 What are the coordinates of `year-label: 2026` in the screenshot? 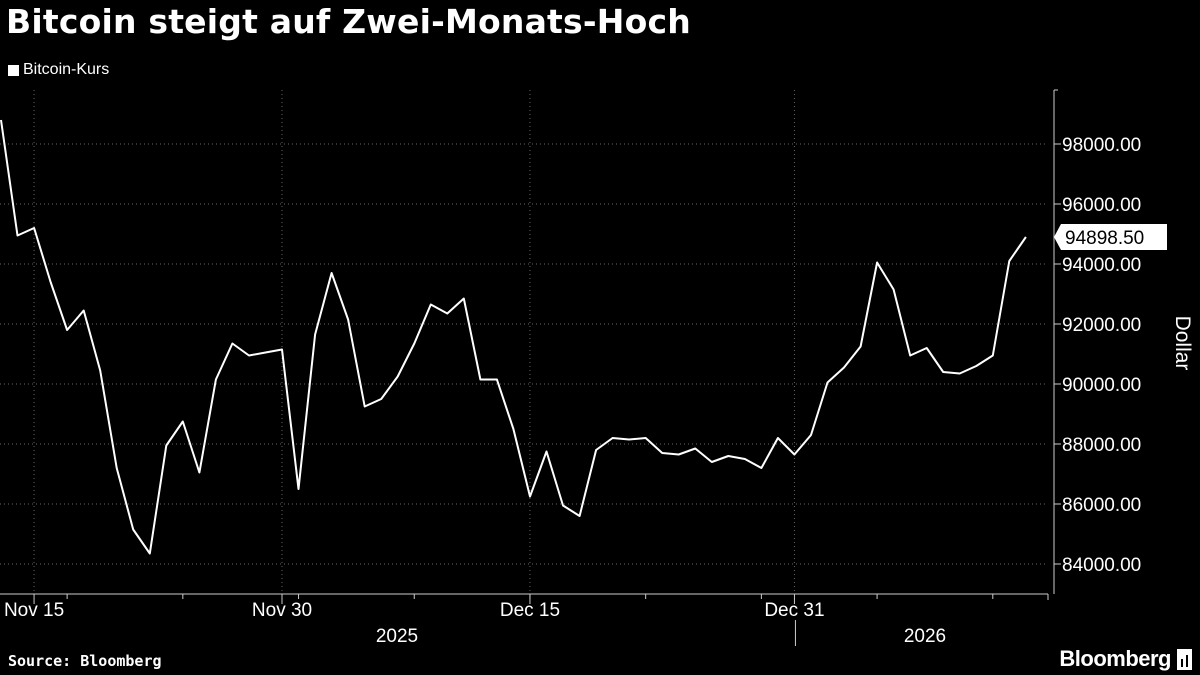 It's located at (925, 636).